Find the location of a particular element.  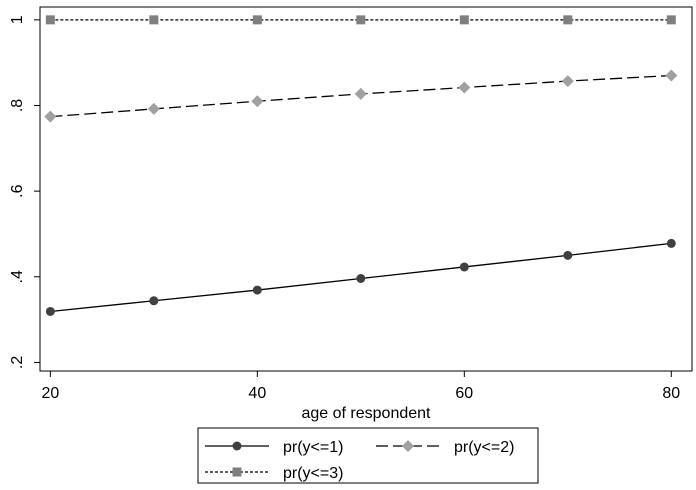

legend: pr(y<=1) pr(y<=2) pr(y<=3) is located at coordinates (368, 455).